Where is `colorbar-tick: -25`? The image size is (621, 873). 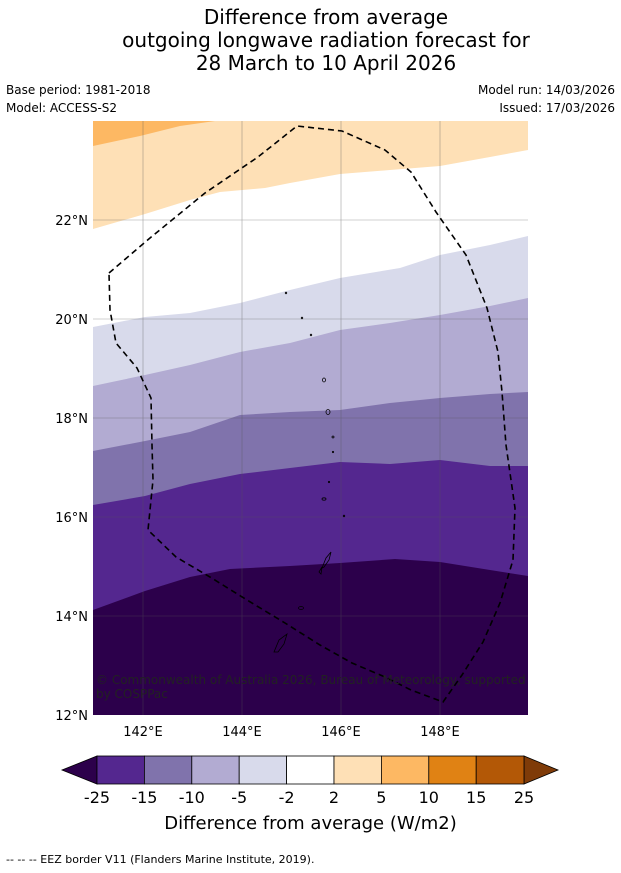 colorbar-tick: -25 is located at coordinates (97, 797).